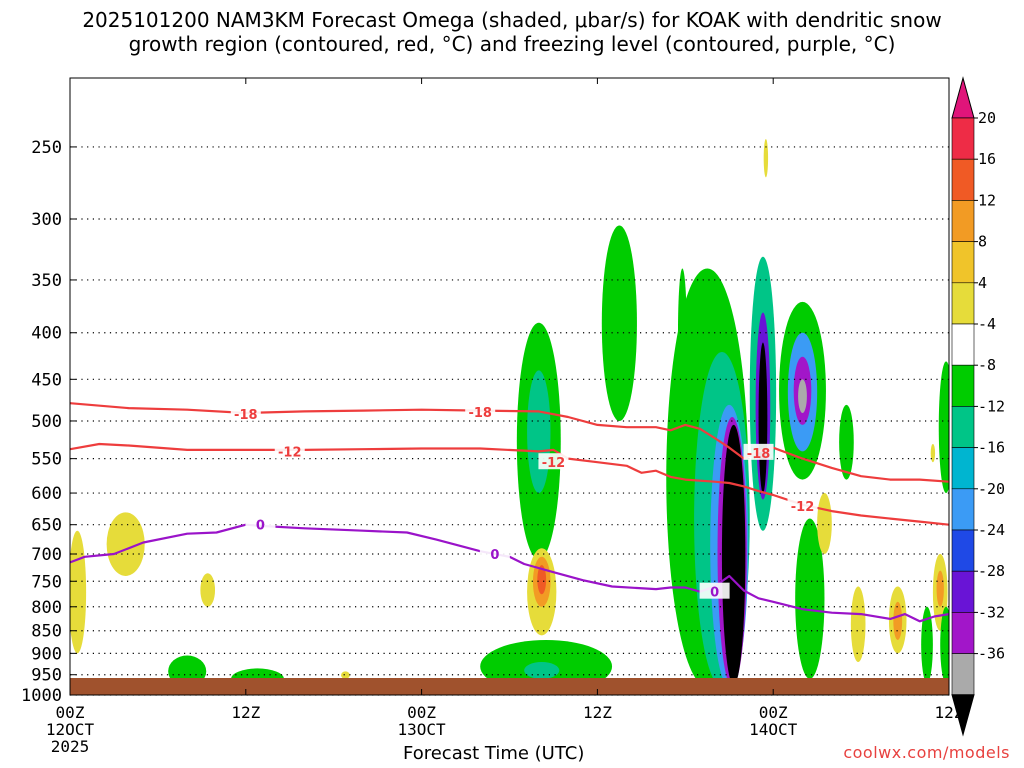  What do you see at coordinates (524, 502) in the screenshot?
I see `contour-labels: -18 -18 -18 -12 -12 -12 0 0 0` at bounding box center [524, 502].